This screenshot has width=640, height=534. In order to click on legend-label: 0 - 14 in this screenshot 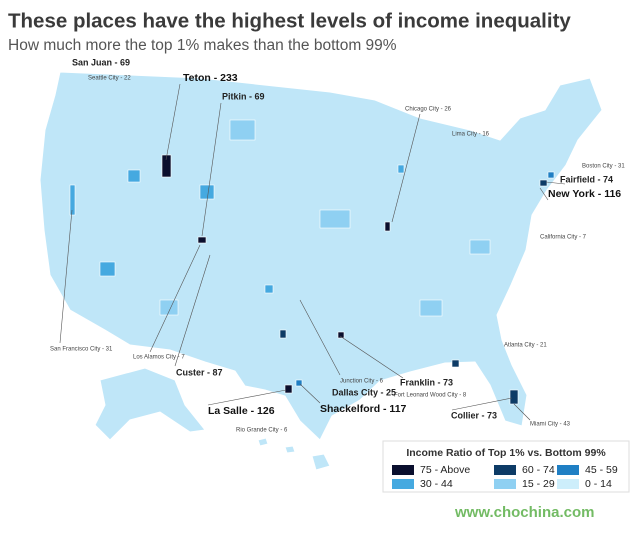, I will do `click(598, 484)`.